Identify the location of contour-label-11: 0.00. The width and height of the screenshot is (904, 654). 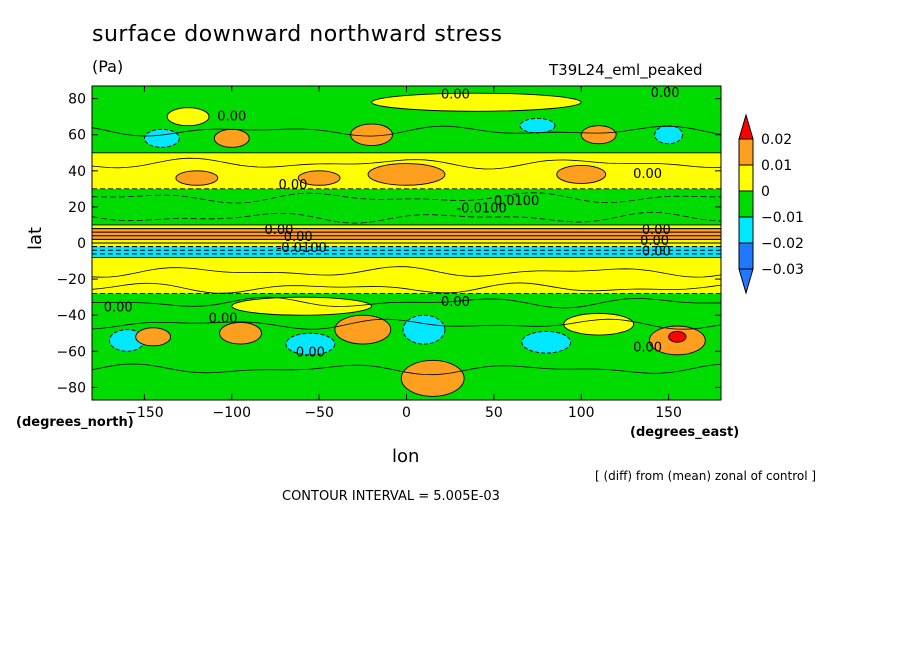
(654, 241).